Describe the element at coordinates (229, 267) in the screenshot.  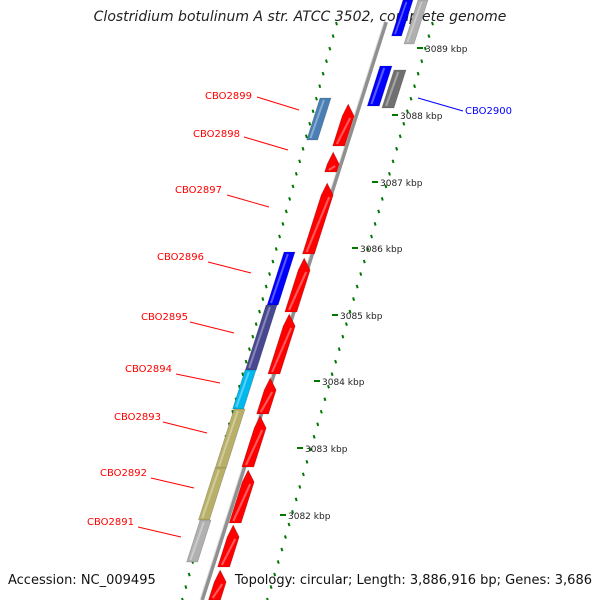
I see `leader-line-cbo2896` at that location.